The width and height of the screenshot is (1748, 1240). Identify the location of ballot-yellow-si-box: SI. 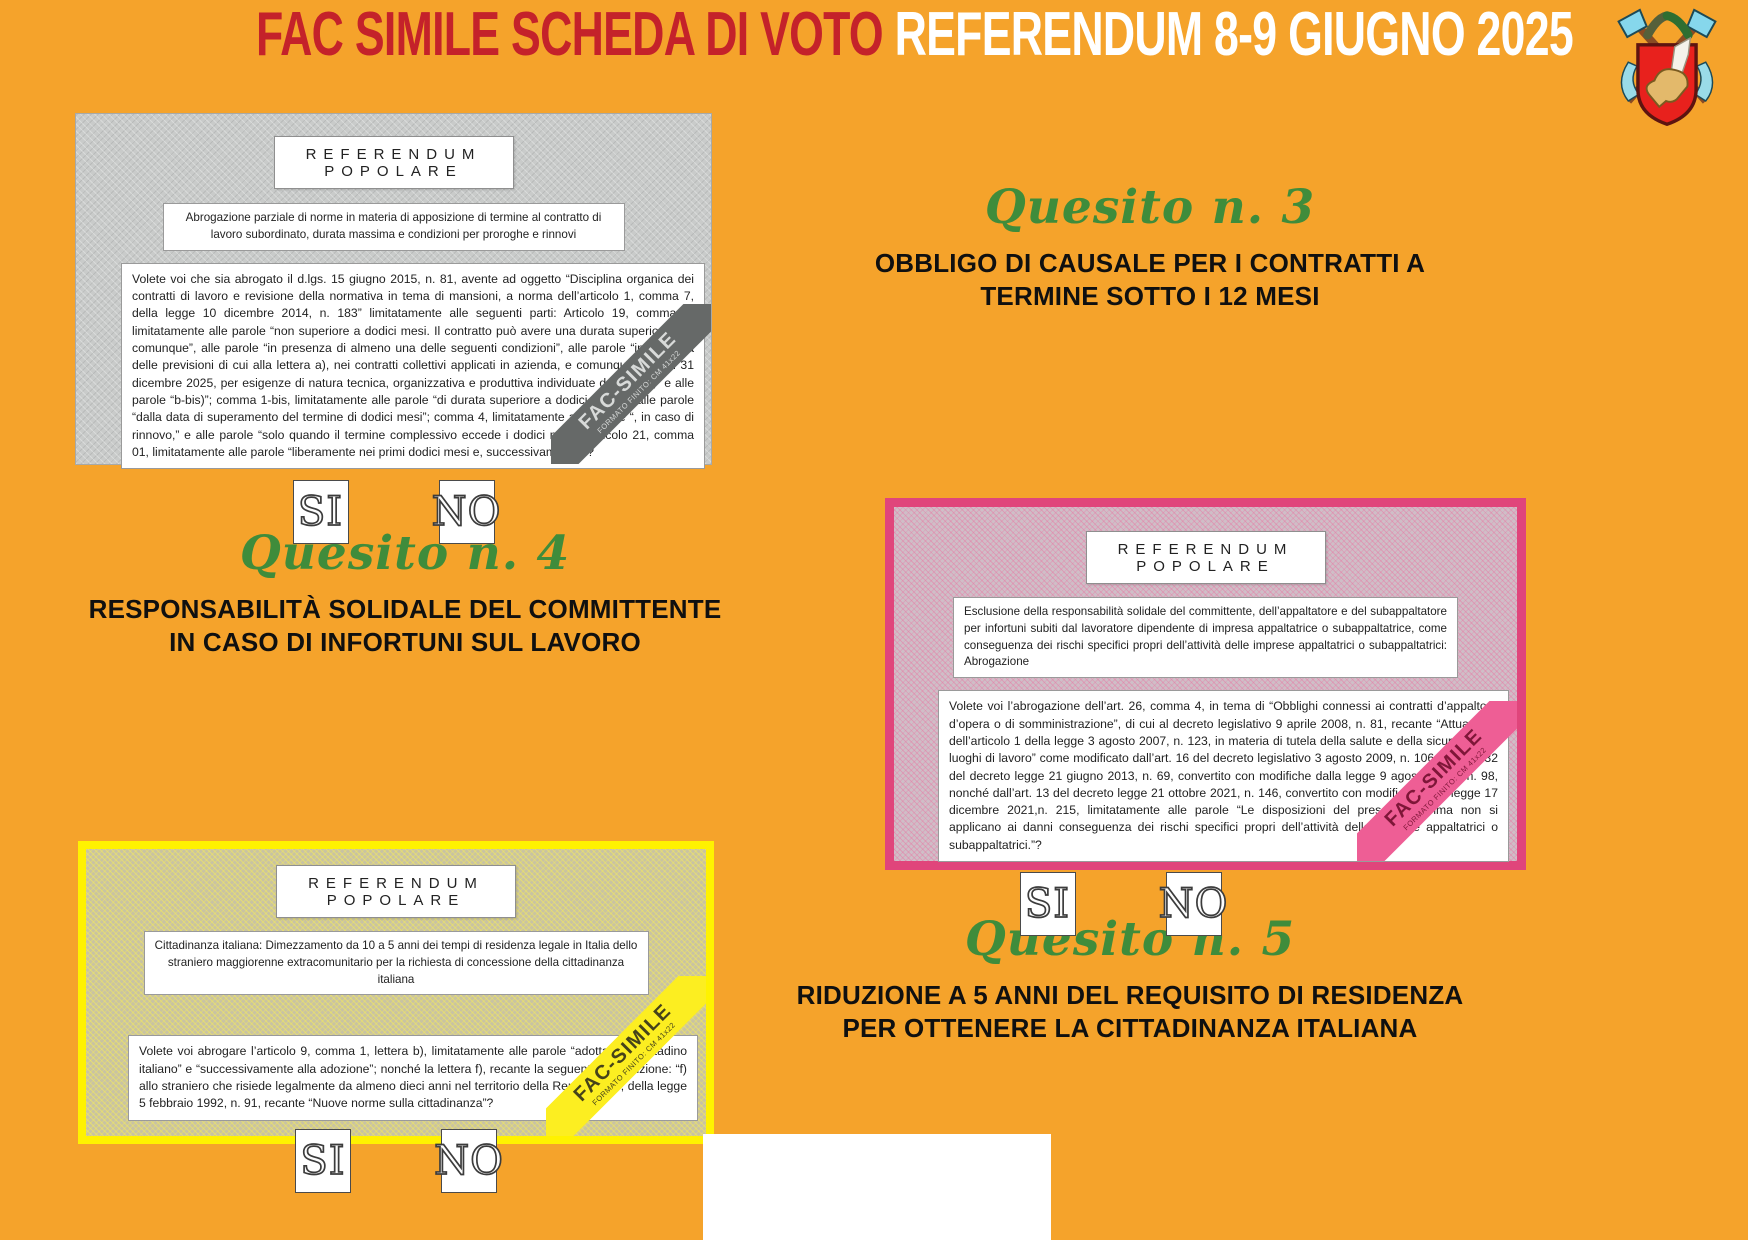
(323, 1160).